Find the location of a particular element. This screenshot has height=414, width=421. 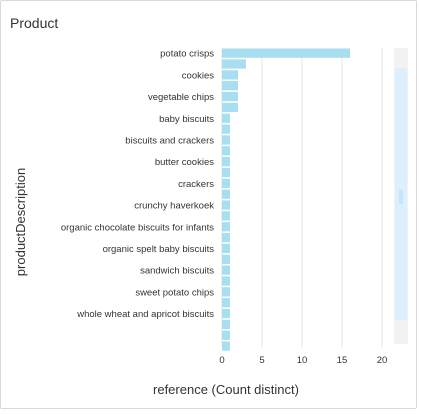

x-tick-label: 0 is located at coordinates (221, 360).